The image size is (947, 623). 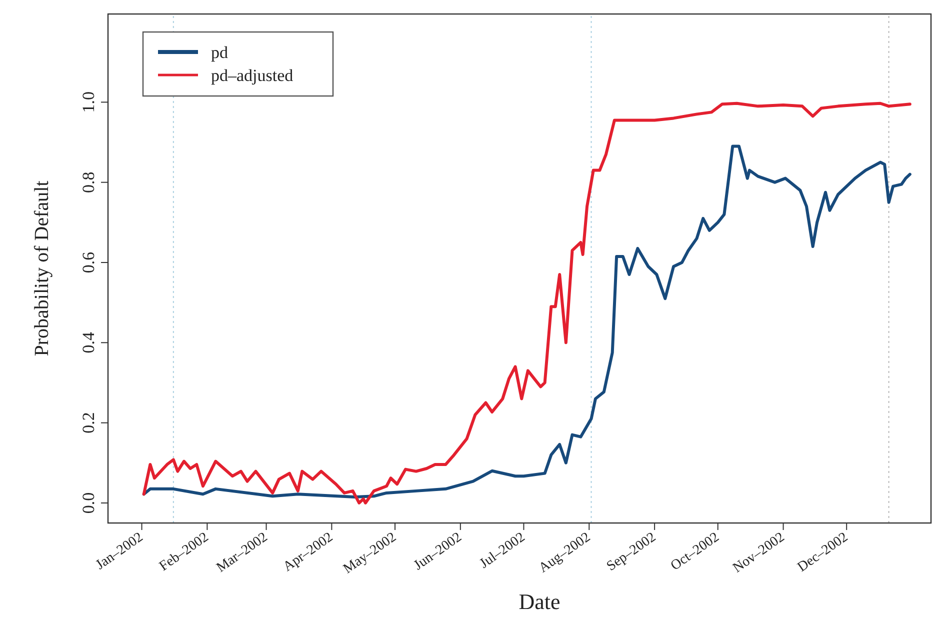 What do you see at coordinates (88, 343) in the screenshot?
I see `y-tick-label: 0.4` at bounding box center [88, 343].